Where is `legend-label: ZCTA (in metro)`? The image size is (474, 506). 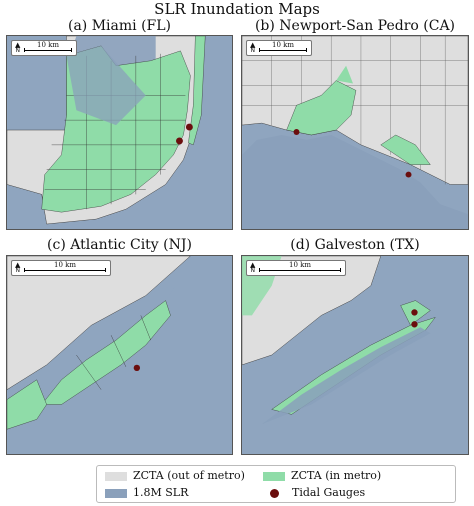
legend-label: ZCTA (in metro) is located at coordinates (336, 475).